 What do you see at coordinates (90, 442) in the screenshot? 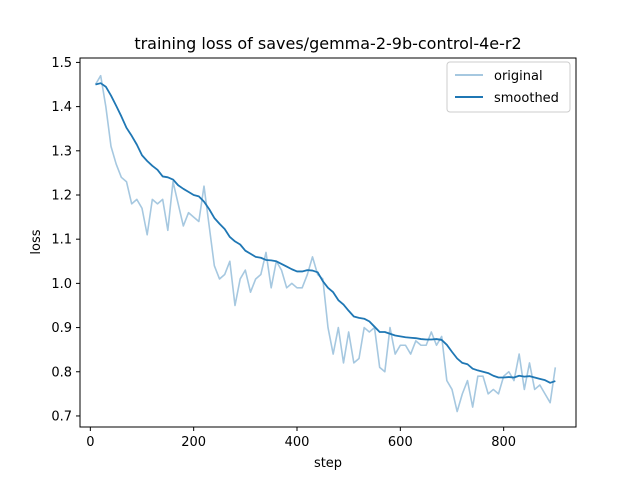
I see `x-tick-label: 0` at bounding box center [90, 442].